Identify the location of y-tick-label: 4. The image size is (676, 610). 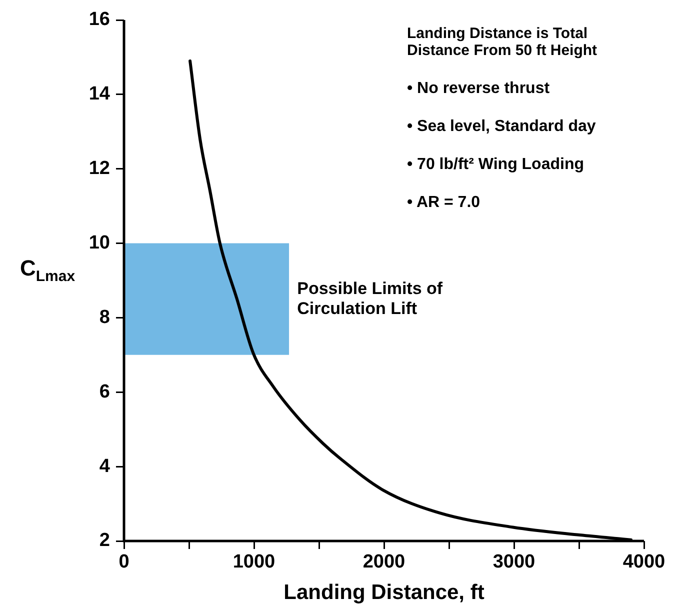
(104, 466).